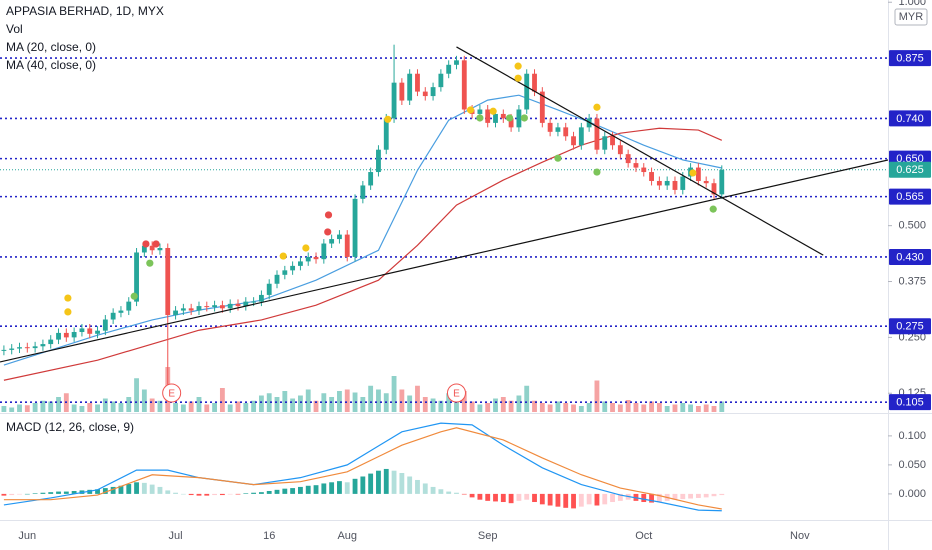 The width and height of the screenshot is (932, 550). I want to click on macd-pane, so click(363, 467).